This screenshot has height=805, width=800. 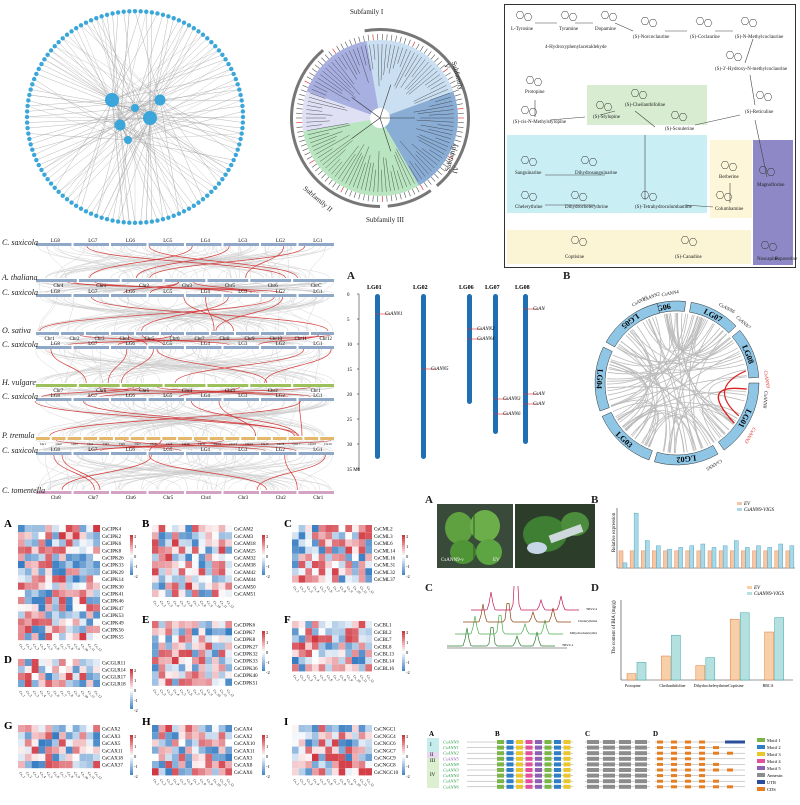 I want to click on heatmap-sample-label: Cs_3, so click(x=310, y=782).